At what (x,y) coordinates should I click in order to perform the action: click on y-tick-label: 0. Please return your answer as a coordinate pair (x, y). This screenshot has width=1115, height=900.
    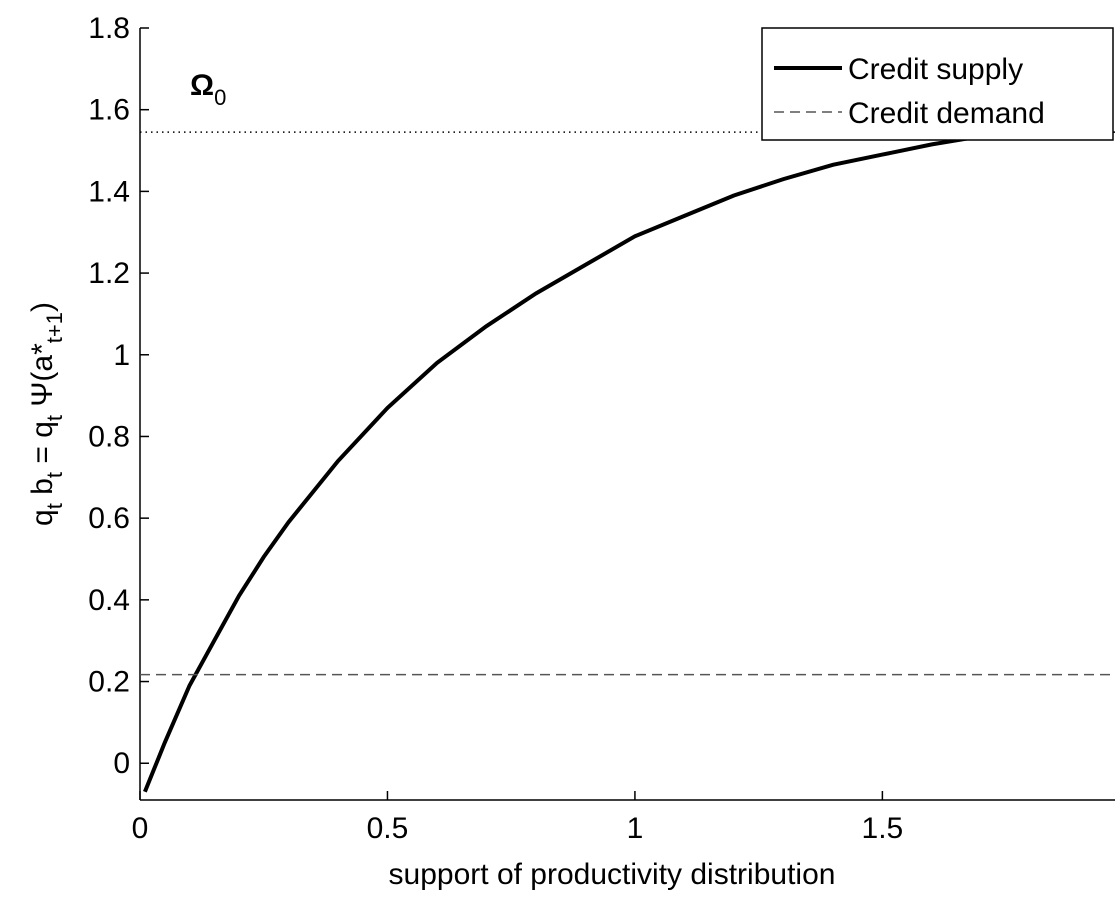
    Looking at the image, I should click on (121, 763).